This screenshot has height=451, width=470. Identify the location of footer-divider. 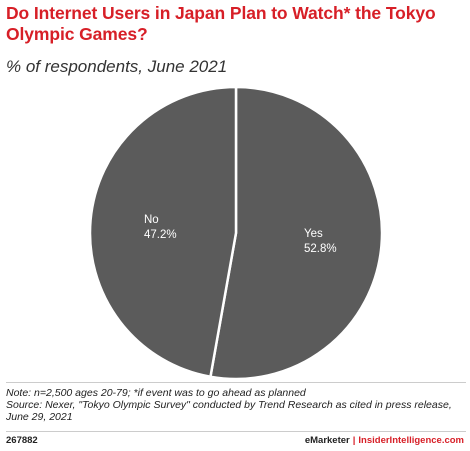
(236, 382).